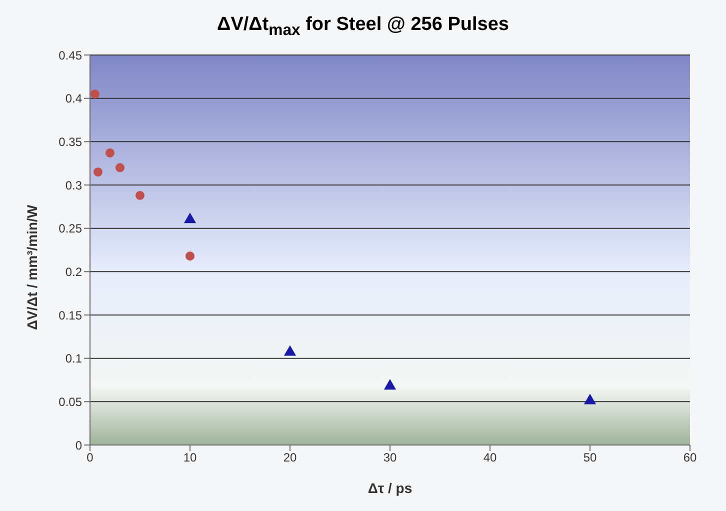 The height and width of the screenshot is (511, 726). I want to click on y-tick-label: 0.15, so click(70, 315).